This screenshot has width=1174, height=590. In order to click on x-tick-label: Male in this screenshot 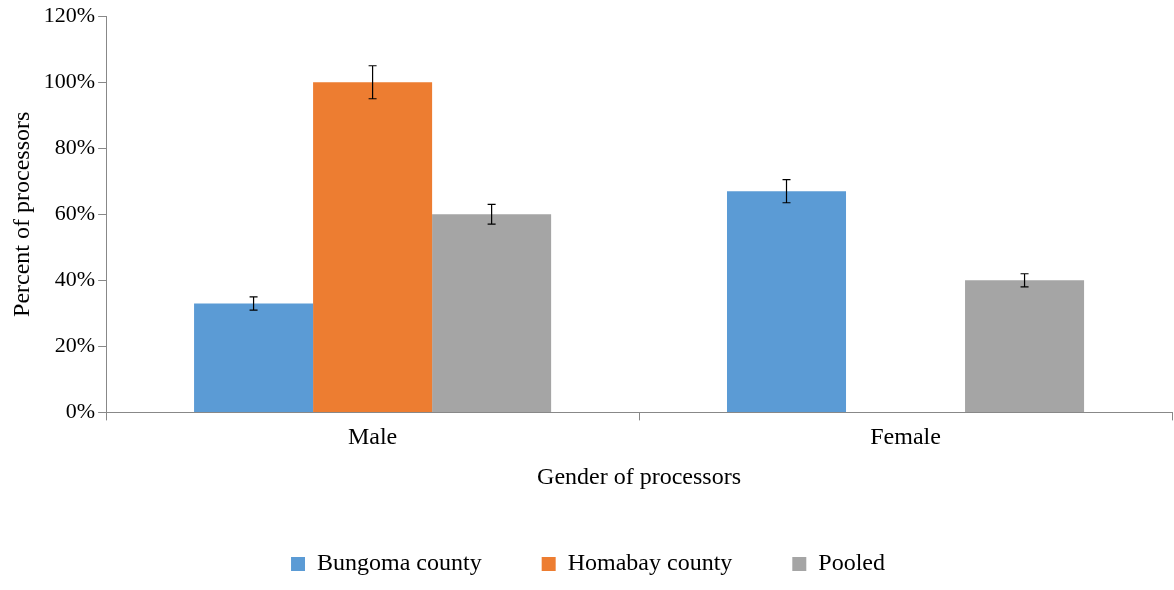, I will do `click(372, 436)`.